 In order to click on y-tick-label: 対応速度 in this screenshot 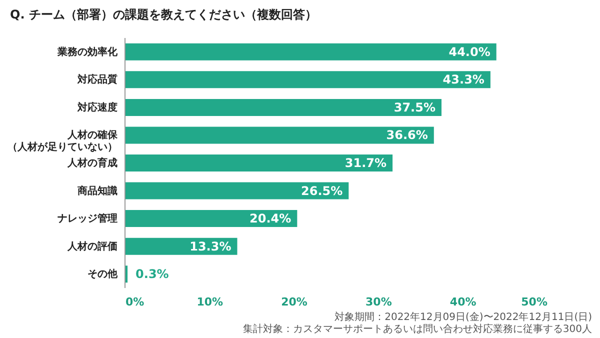, I will do `click(97, 107)`.